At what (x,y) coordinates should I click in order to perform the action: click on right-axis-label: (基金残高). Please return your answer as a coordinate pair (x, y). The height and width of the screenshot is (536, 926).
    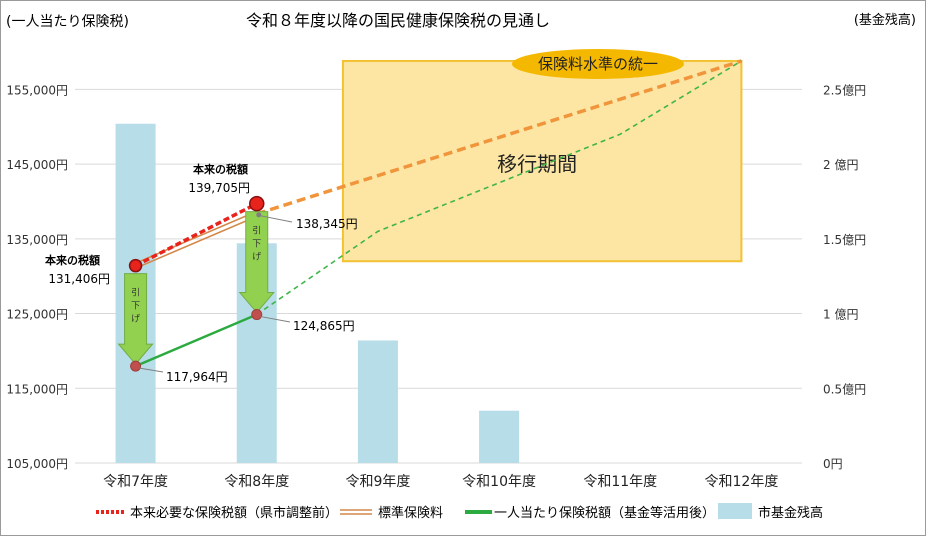
    Looking at the image, I should click on (885, 20).